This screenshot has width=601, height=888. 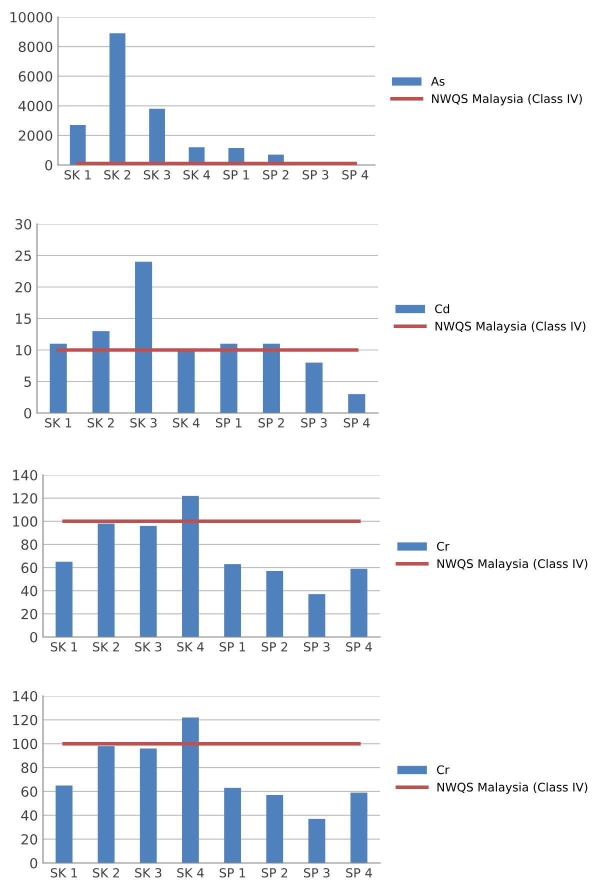 I want to click on y-tick-label: 15, so click(x=23, y=319).